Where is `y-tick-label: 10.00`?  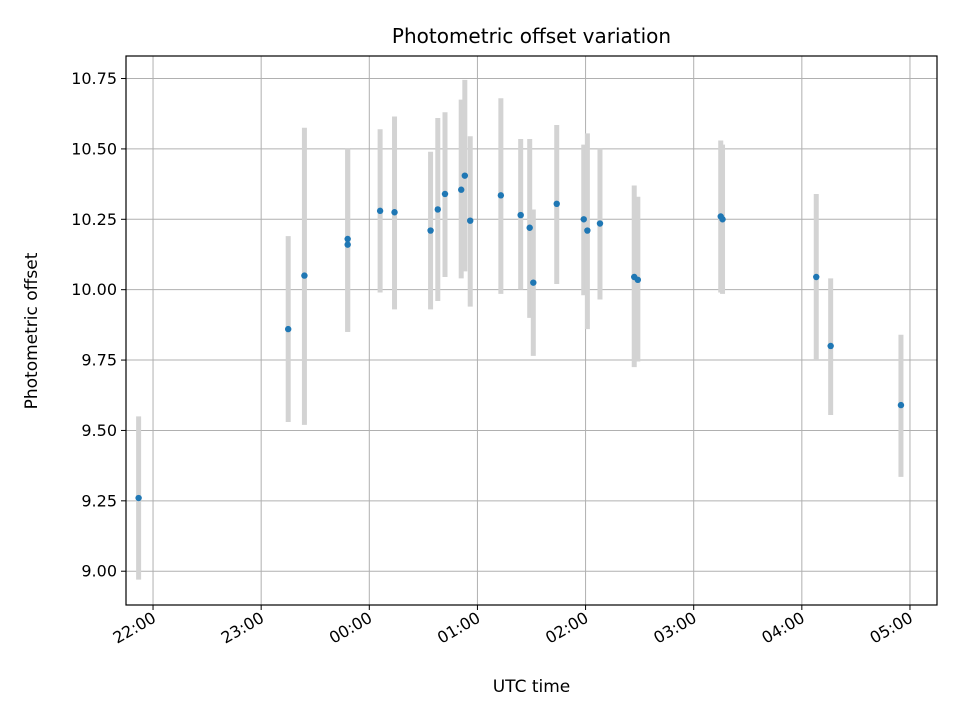 y-tick-label: 10.00 is located at coordinates (94, 289).